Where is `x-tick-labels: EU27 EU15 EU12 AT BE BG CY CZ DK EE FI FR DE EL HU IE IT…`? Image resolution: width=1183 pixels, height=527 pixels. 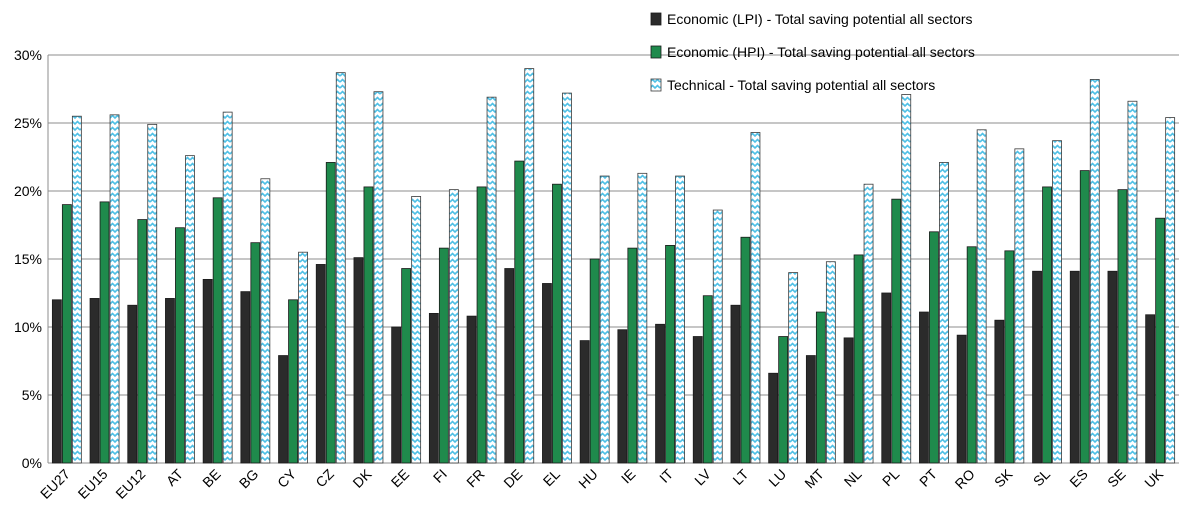 x-tick-labels: EU27 EU15 EU12 AT BE BG CY CZ DK EE FI FR DE EL HU IE IT… is located at coordinates (602, 483).